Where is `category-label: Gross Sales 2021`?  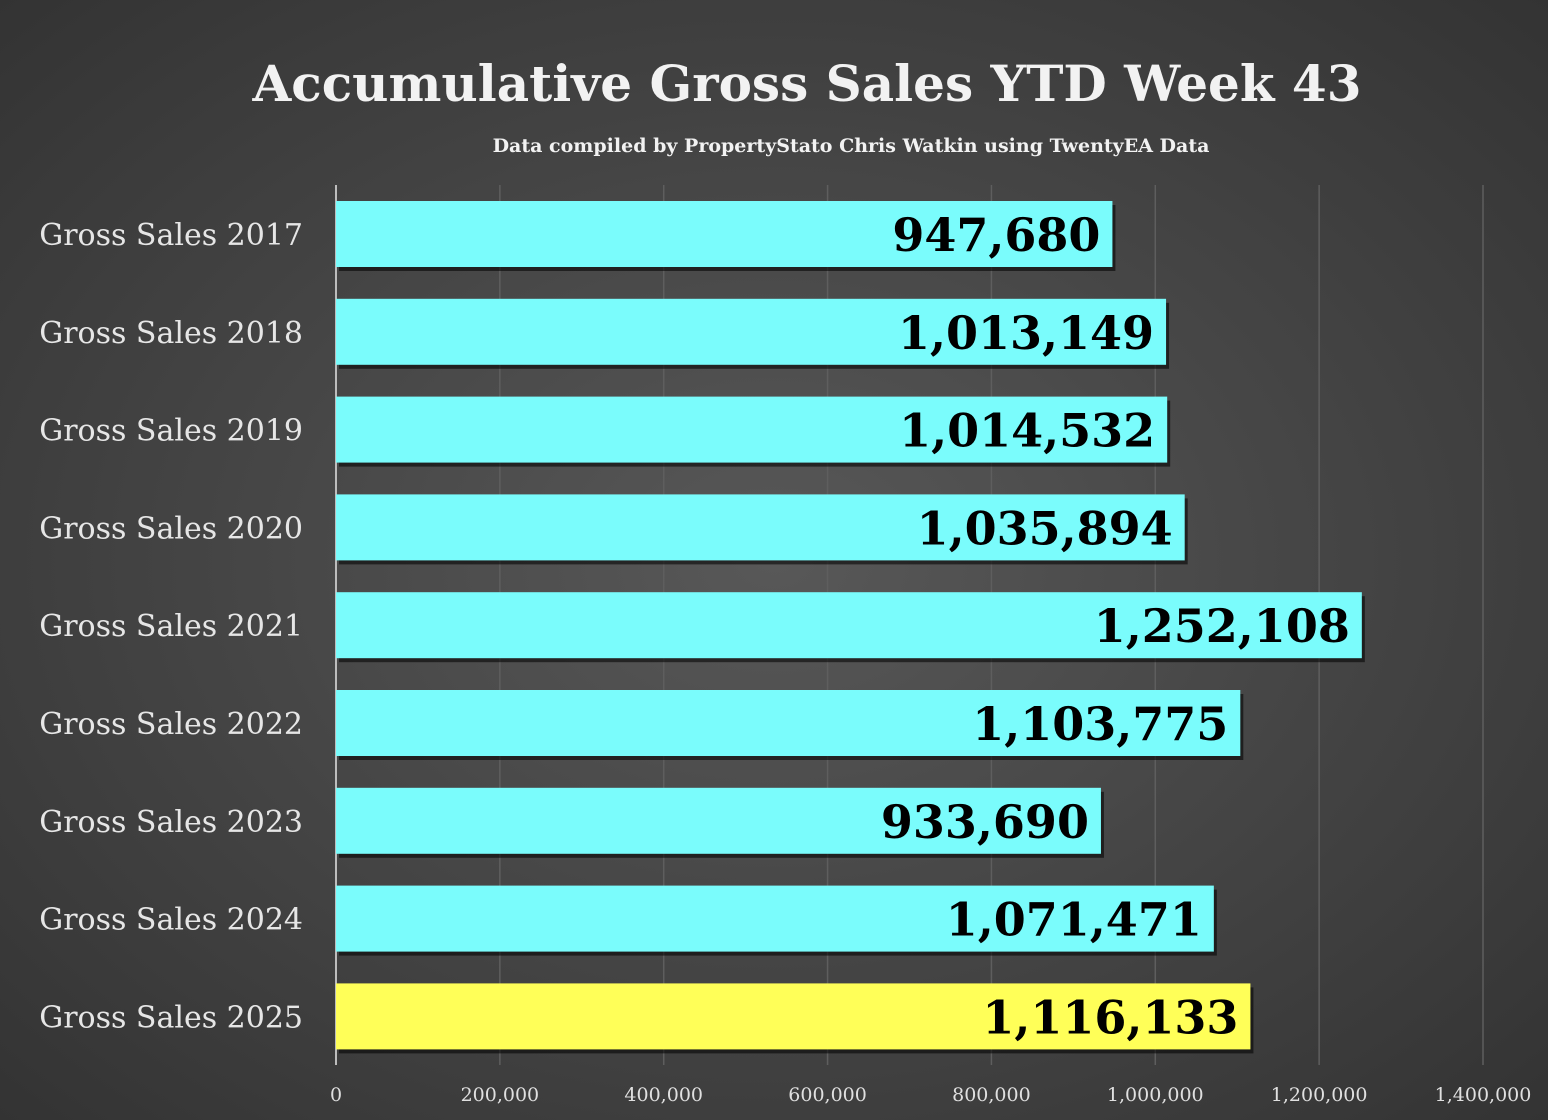 category-label: Gross Sales 2021 is located at coordinates (171, 626).